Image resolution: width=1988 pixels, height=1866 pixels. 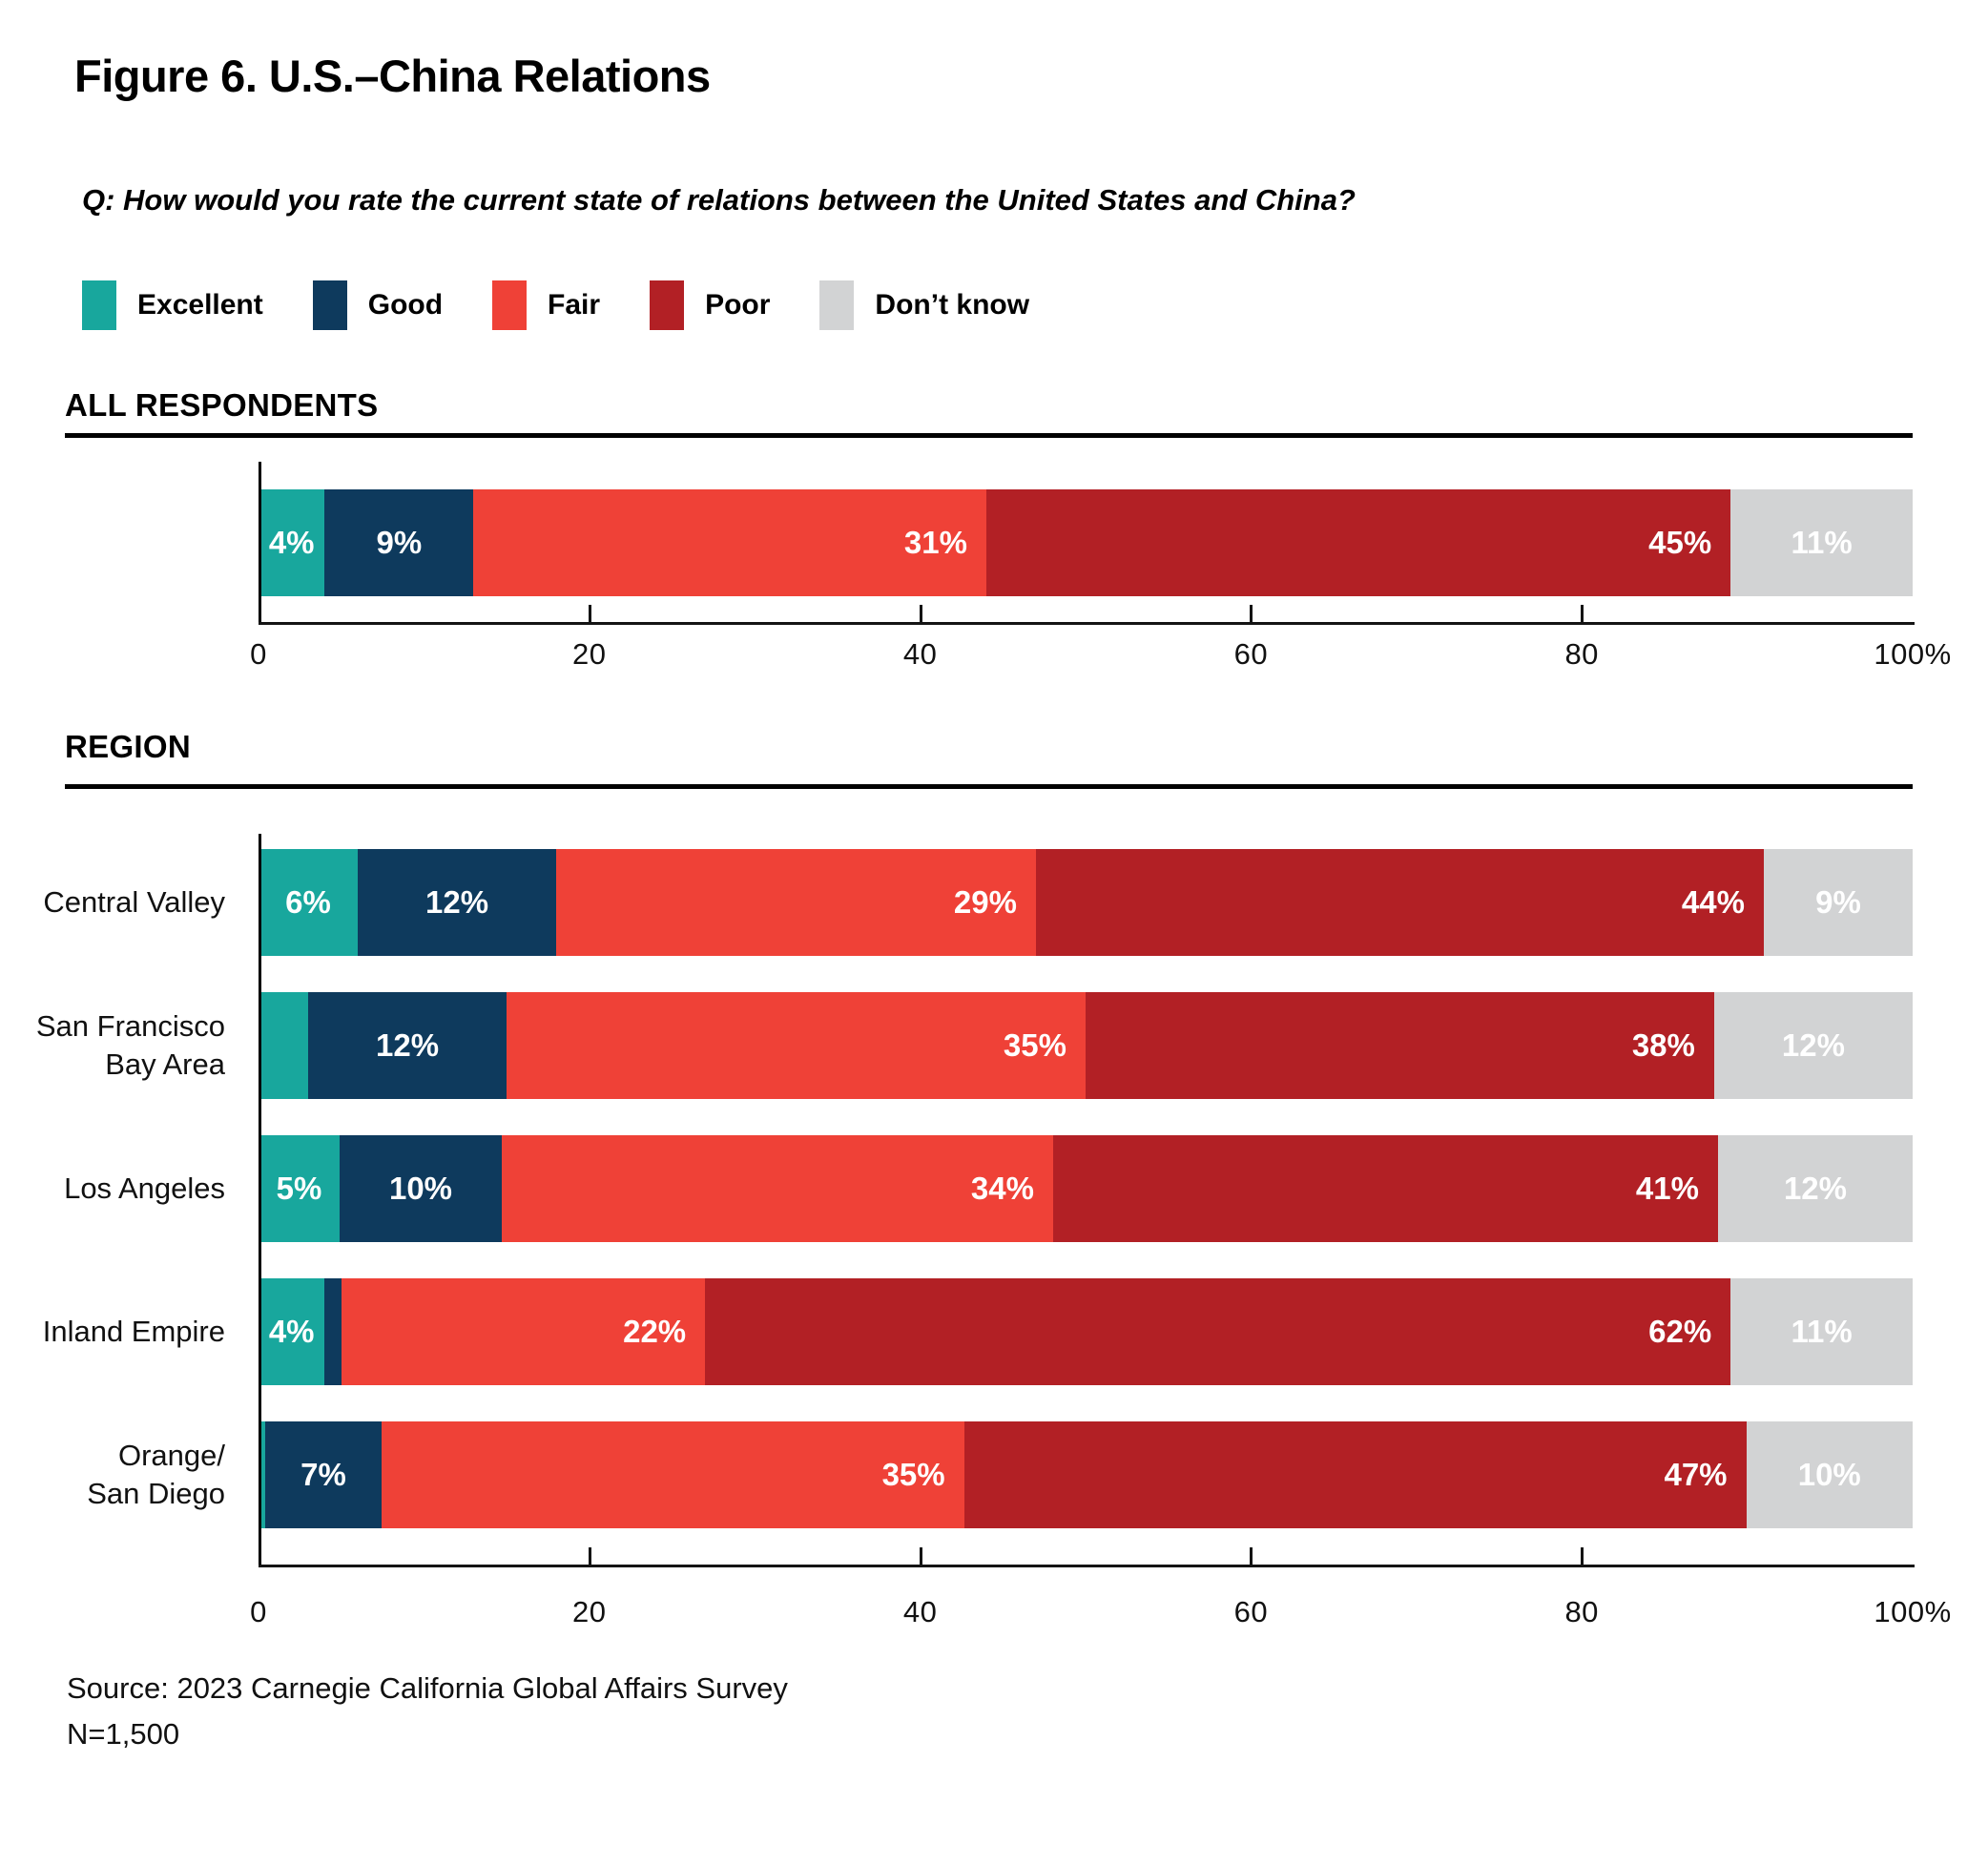 What do you see at coordinates (1663, 1045) in the screenshot?
I see `segment-label: 38%` at bounding box center [1663, 1045].